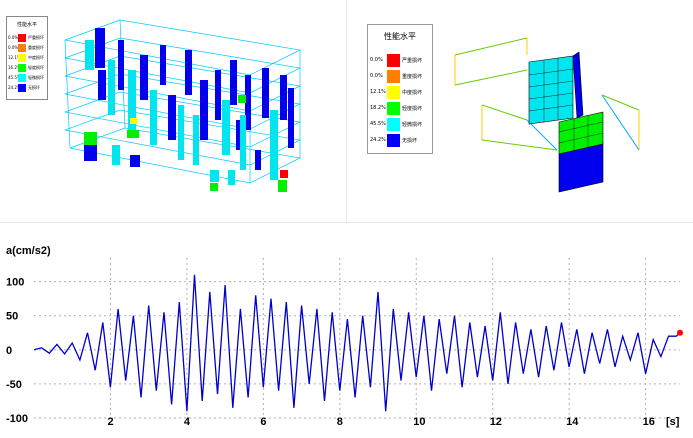 This screenshot has width=693, height=438. I want to click on x-tick-label: 6, so click(263, 422).